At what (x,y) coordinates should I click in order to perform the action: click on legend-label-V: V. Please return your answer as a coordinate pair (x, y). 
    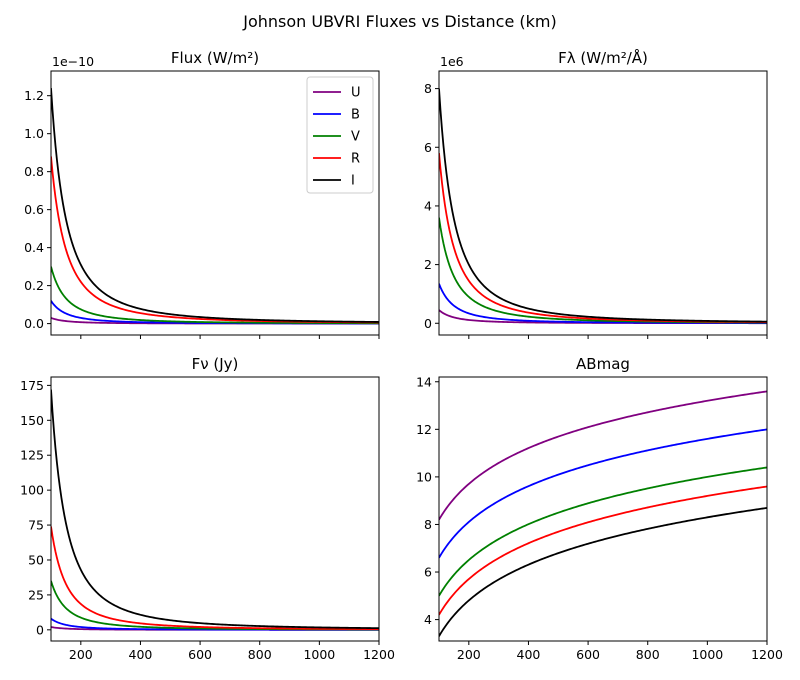
    Looking at the image, I should click on (355, 137).